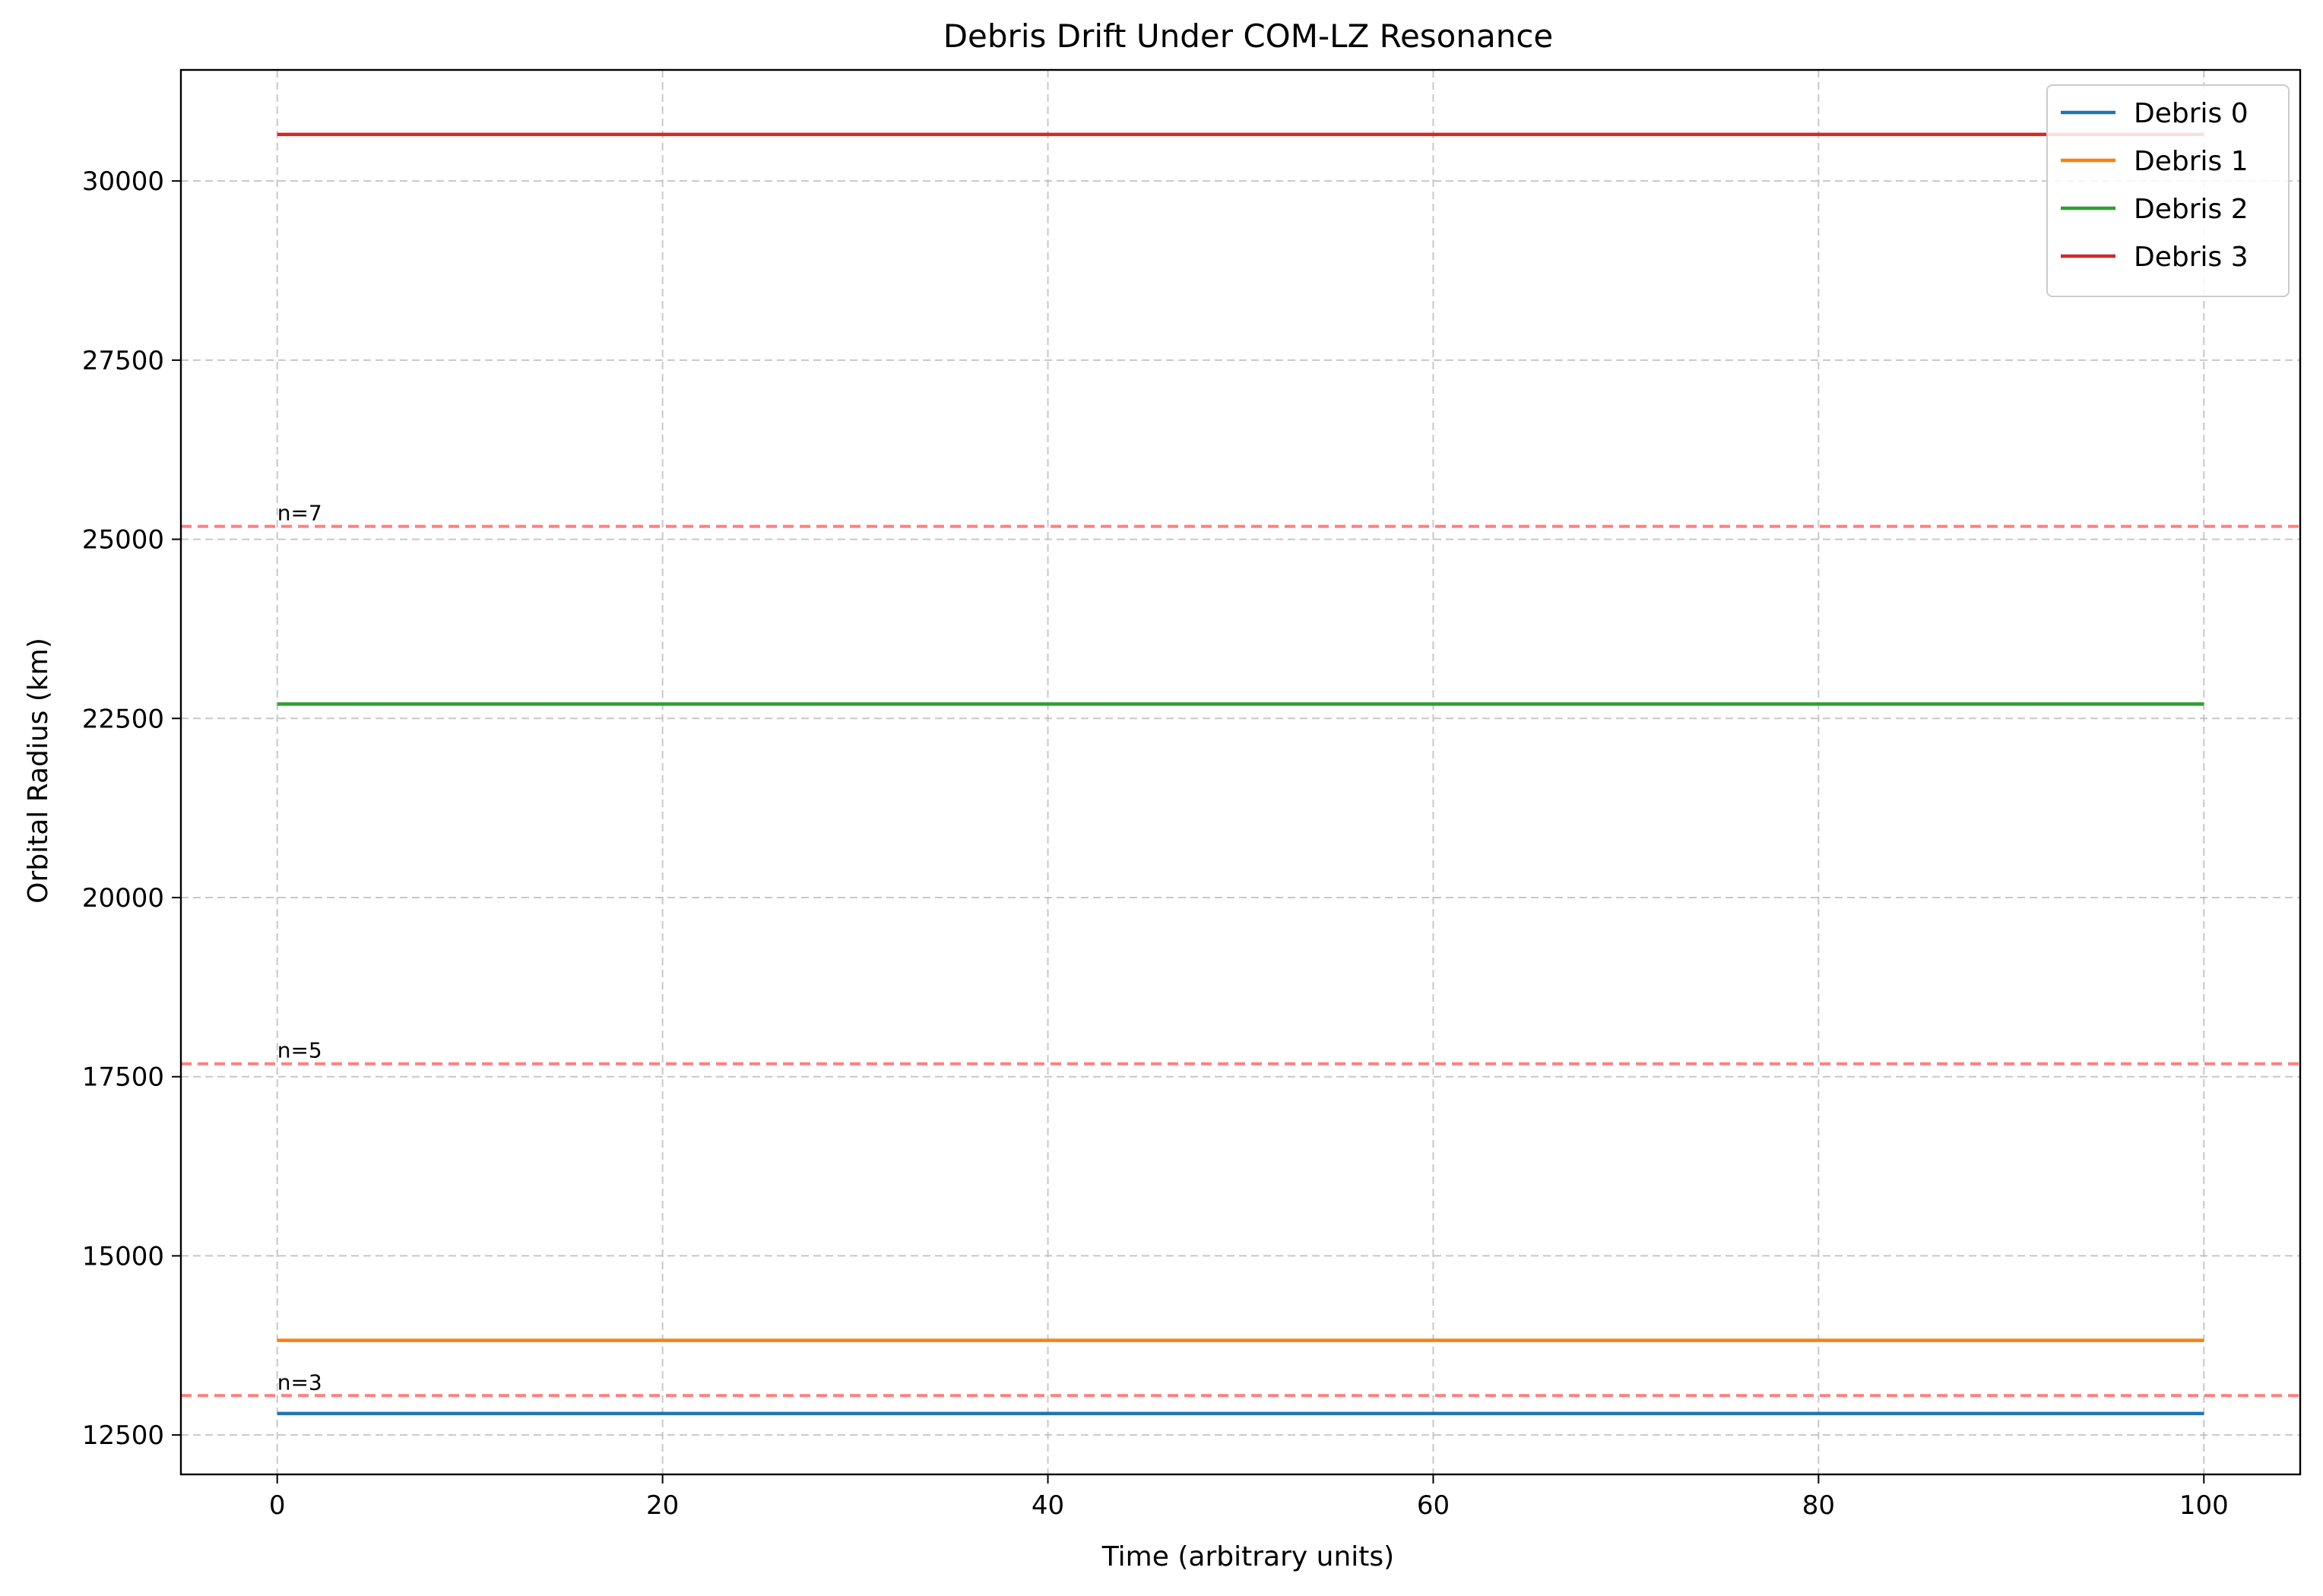  Describe the element at coordinates (123, 361) in the screenshot. I see `y-tick-label: 27500` at that location.